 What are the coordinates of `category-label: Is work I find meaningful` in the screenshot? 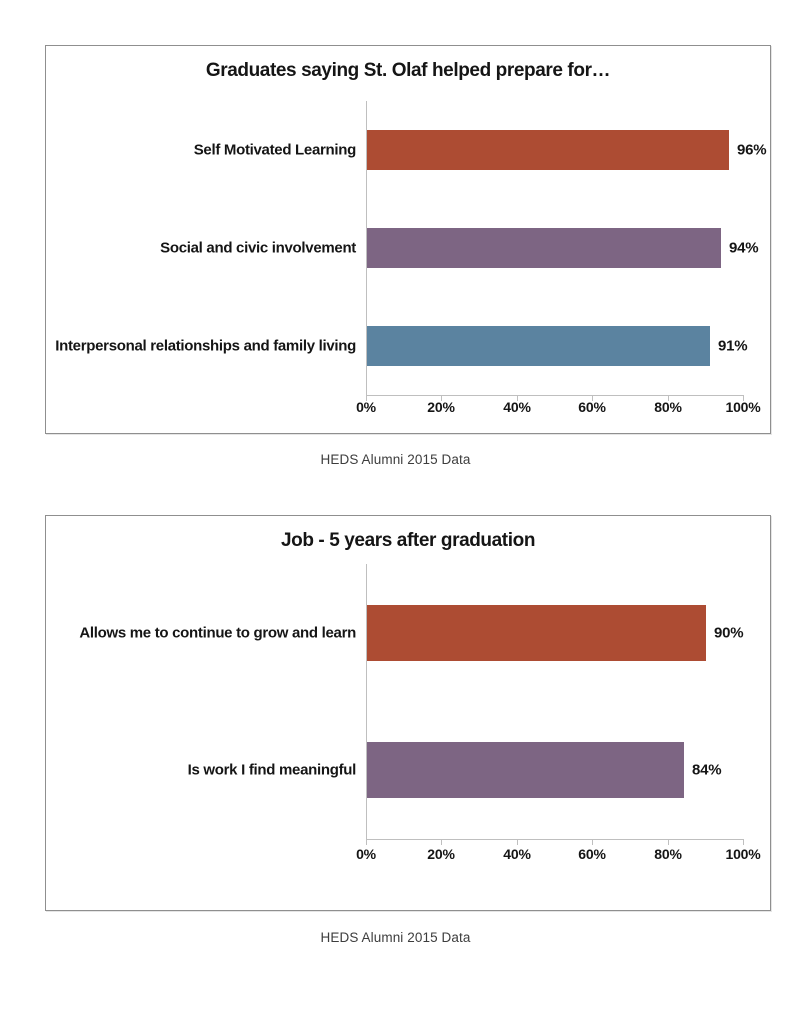 It's located at (272, 770).